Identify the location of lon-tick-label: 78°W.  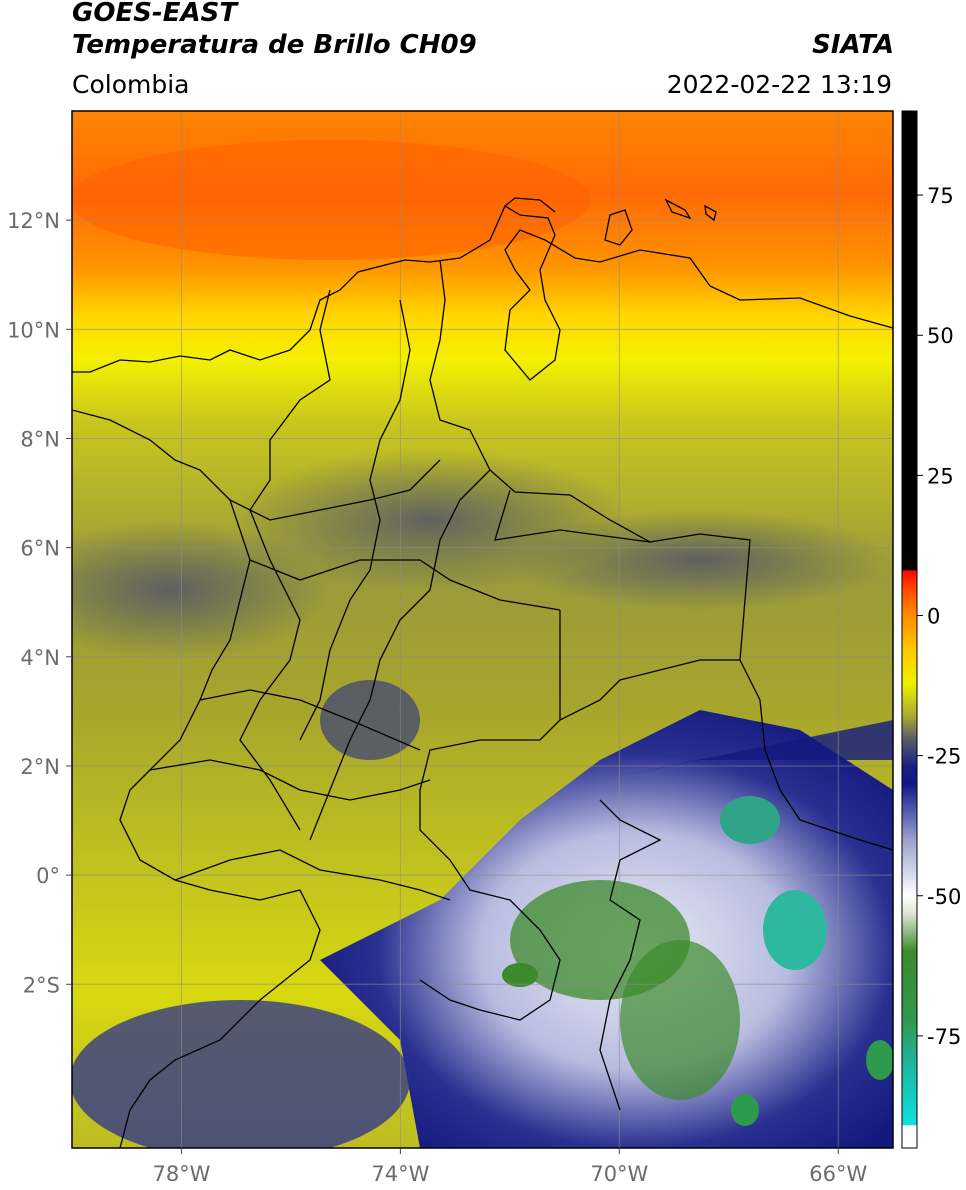
(181, 1174).